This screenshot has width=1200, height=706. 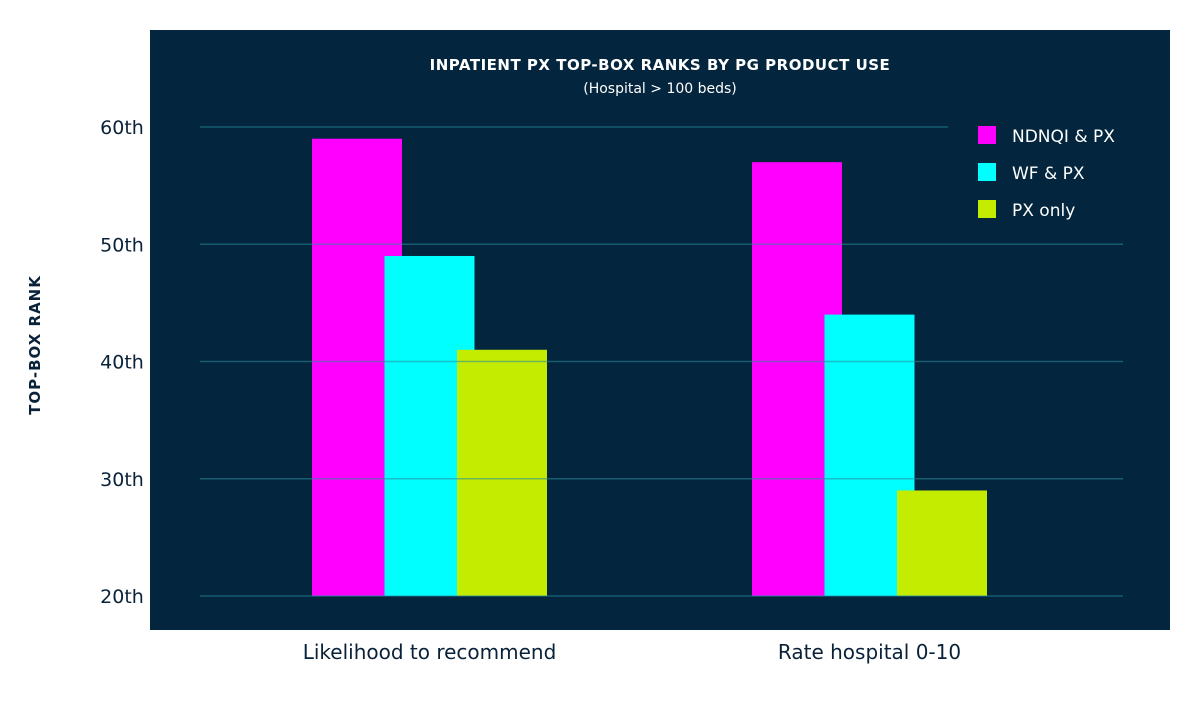 What do you see at coordinates (122, 245) in the screenshot?
I see `y-tick-label: 50th` at bounding box center [122, 245].